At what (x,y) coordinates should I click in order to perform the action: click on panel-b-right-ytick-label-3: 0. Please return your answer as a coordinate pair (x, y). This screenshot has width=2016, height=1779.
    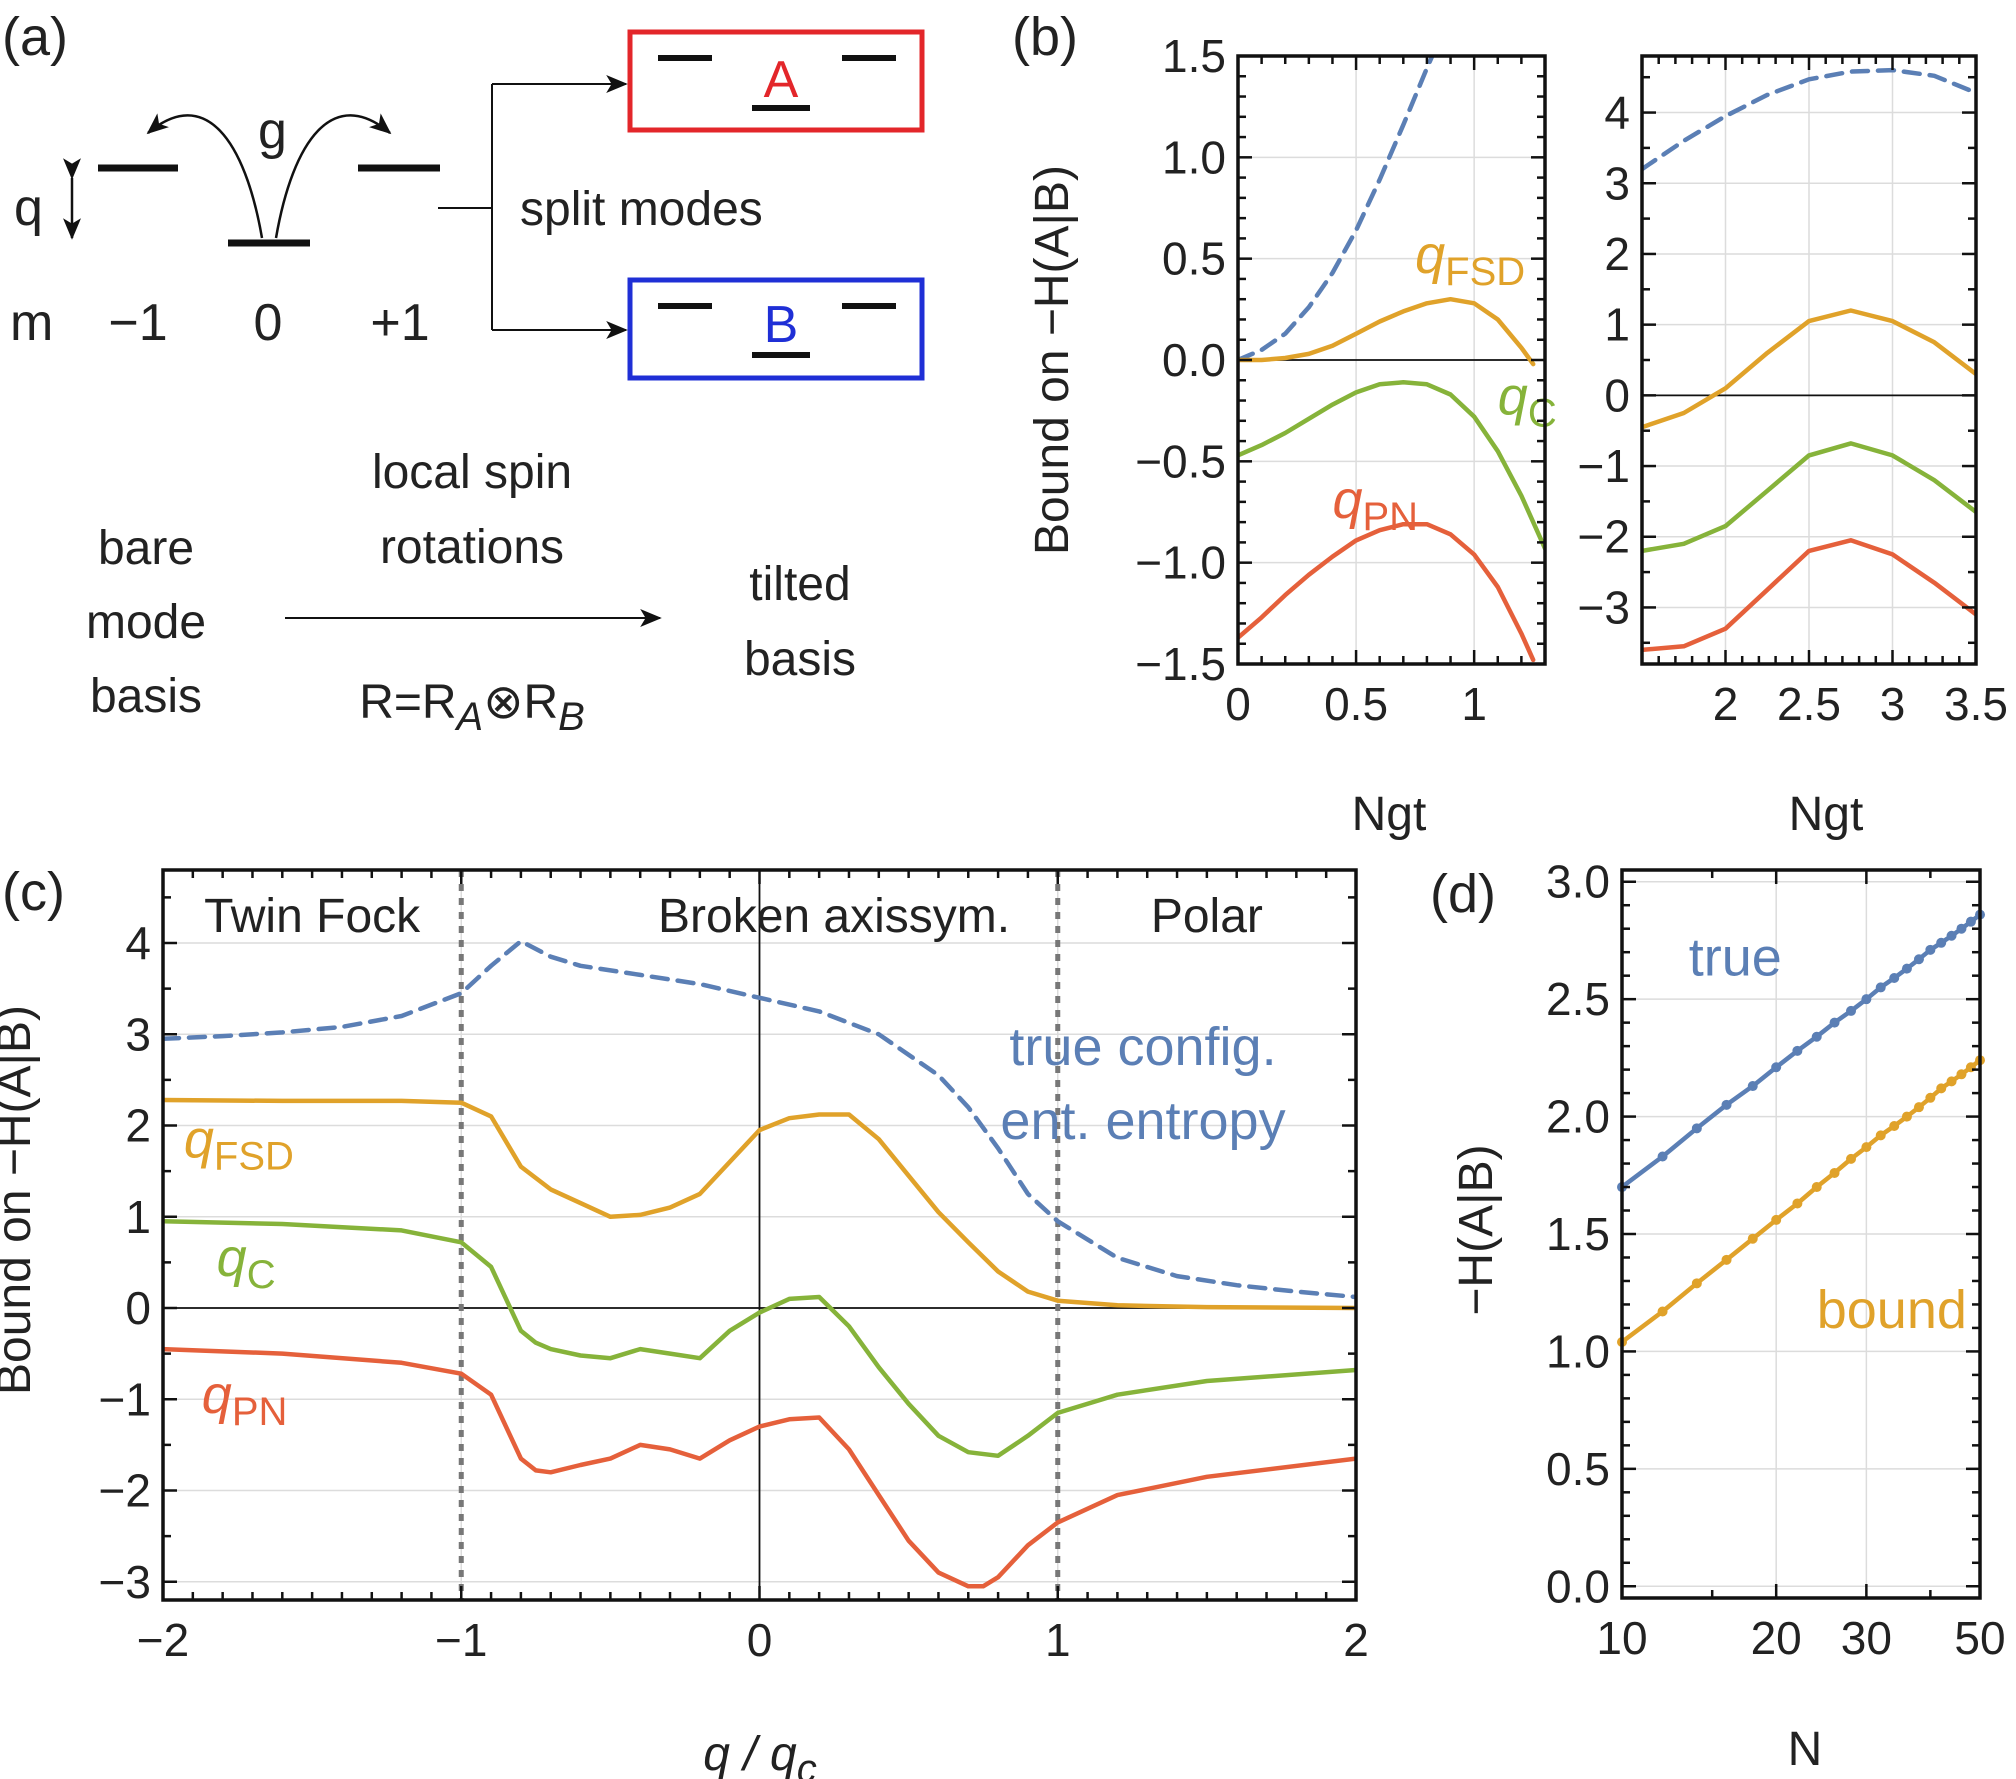
    Looking at the image, I should click on (1617, 395).